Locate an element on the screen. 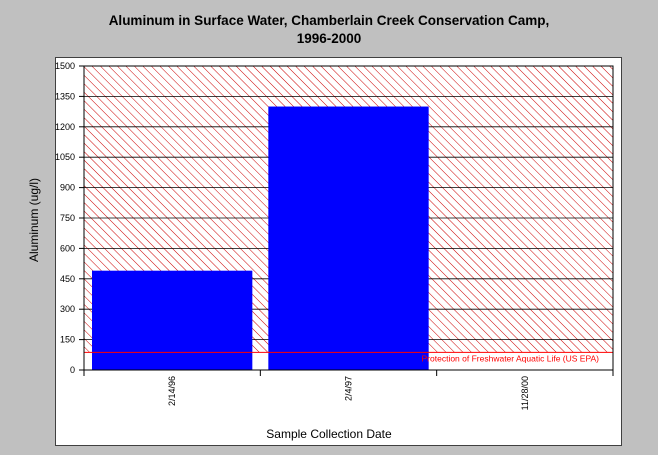 The height and width of the screenshot is (455, 658). bar-2/14/96 is located at coordinates (172, 320).